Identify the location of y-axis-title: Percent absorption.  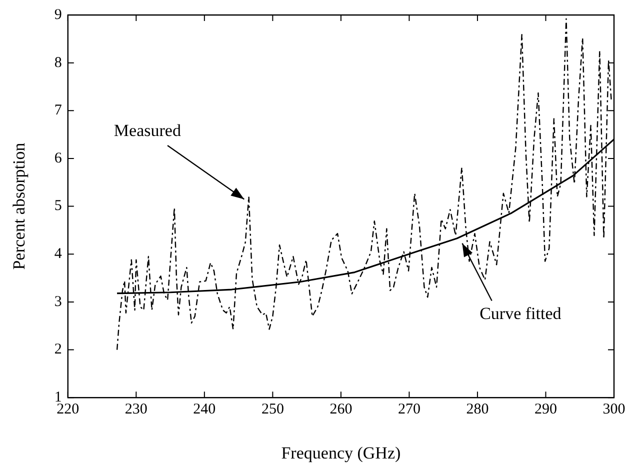
(19, 206).